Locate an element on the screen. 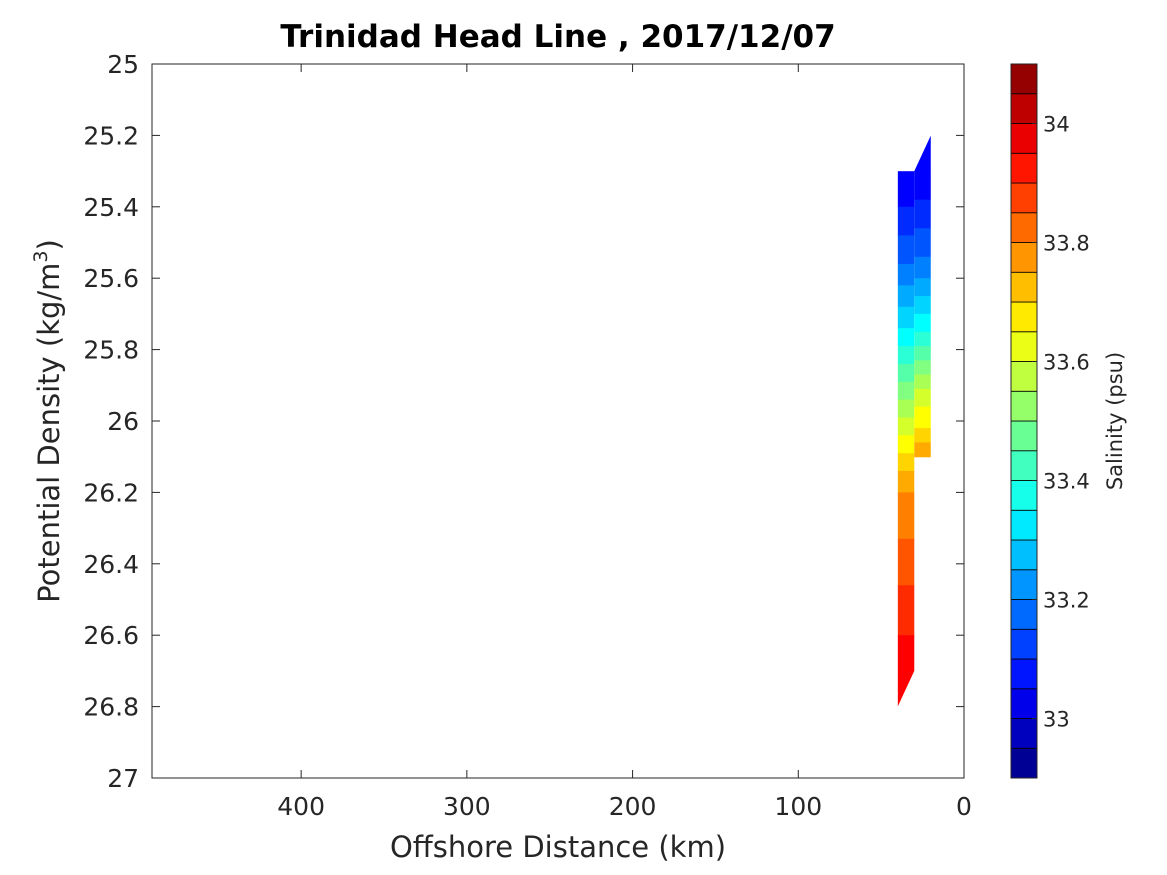 The width and height of the screenshot is (1167, 875). y-tick-label: 25.6 is located at coordinates (111, 278).